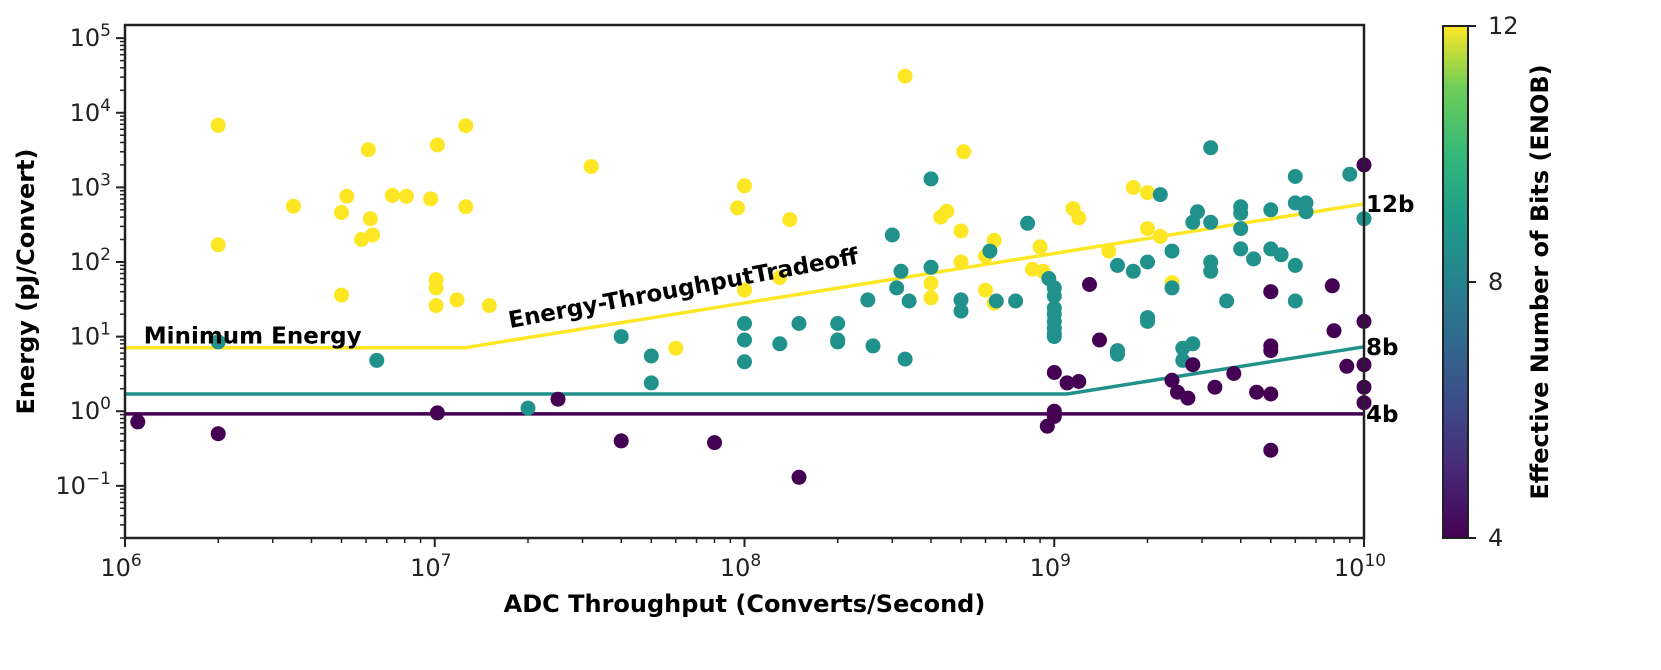 The image size is (1661, 670). I want to click on x-tick-label: 10⁶, so click(120, 566).